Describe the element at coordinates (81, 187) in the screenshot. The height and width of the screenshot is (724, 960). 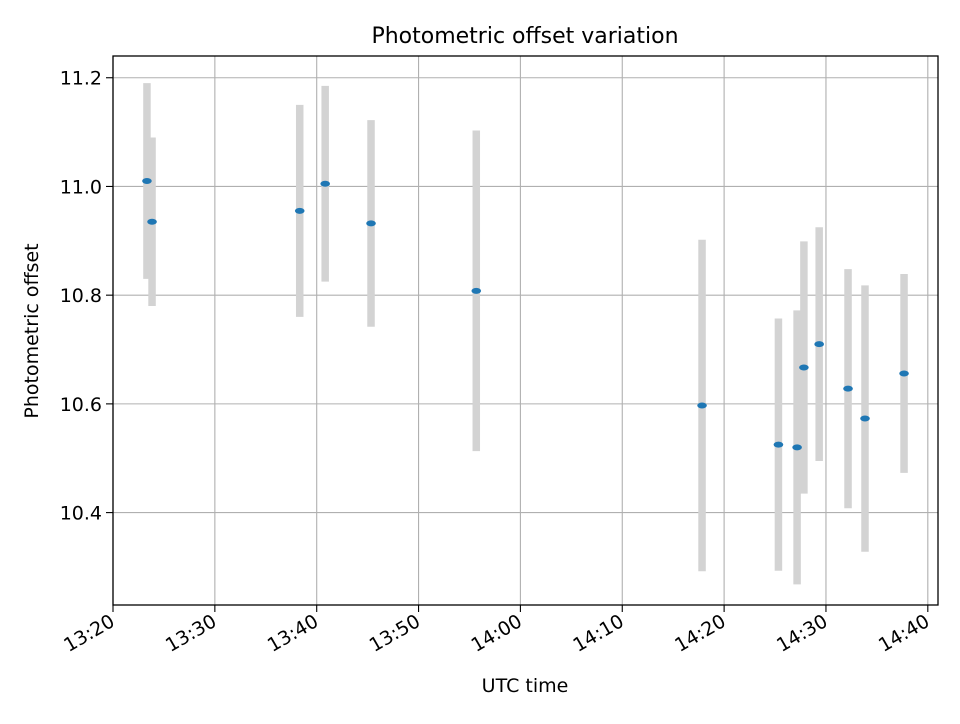
I see `y-tick-label: 11.0` at that location.